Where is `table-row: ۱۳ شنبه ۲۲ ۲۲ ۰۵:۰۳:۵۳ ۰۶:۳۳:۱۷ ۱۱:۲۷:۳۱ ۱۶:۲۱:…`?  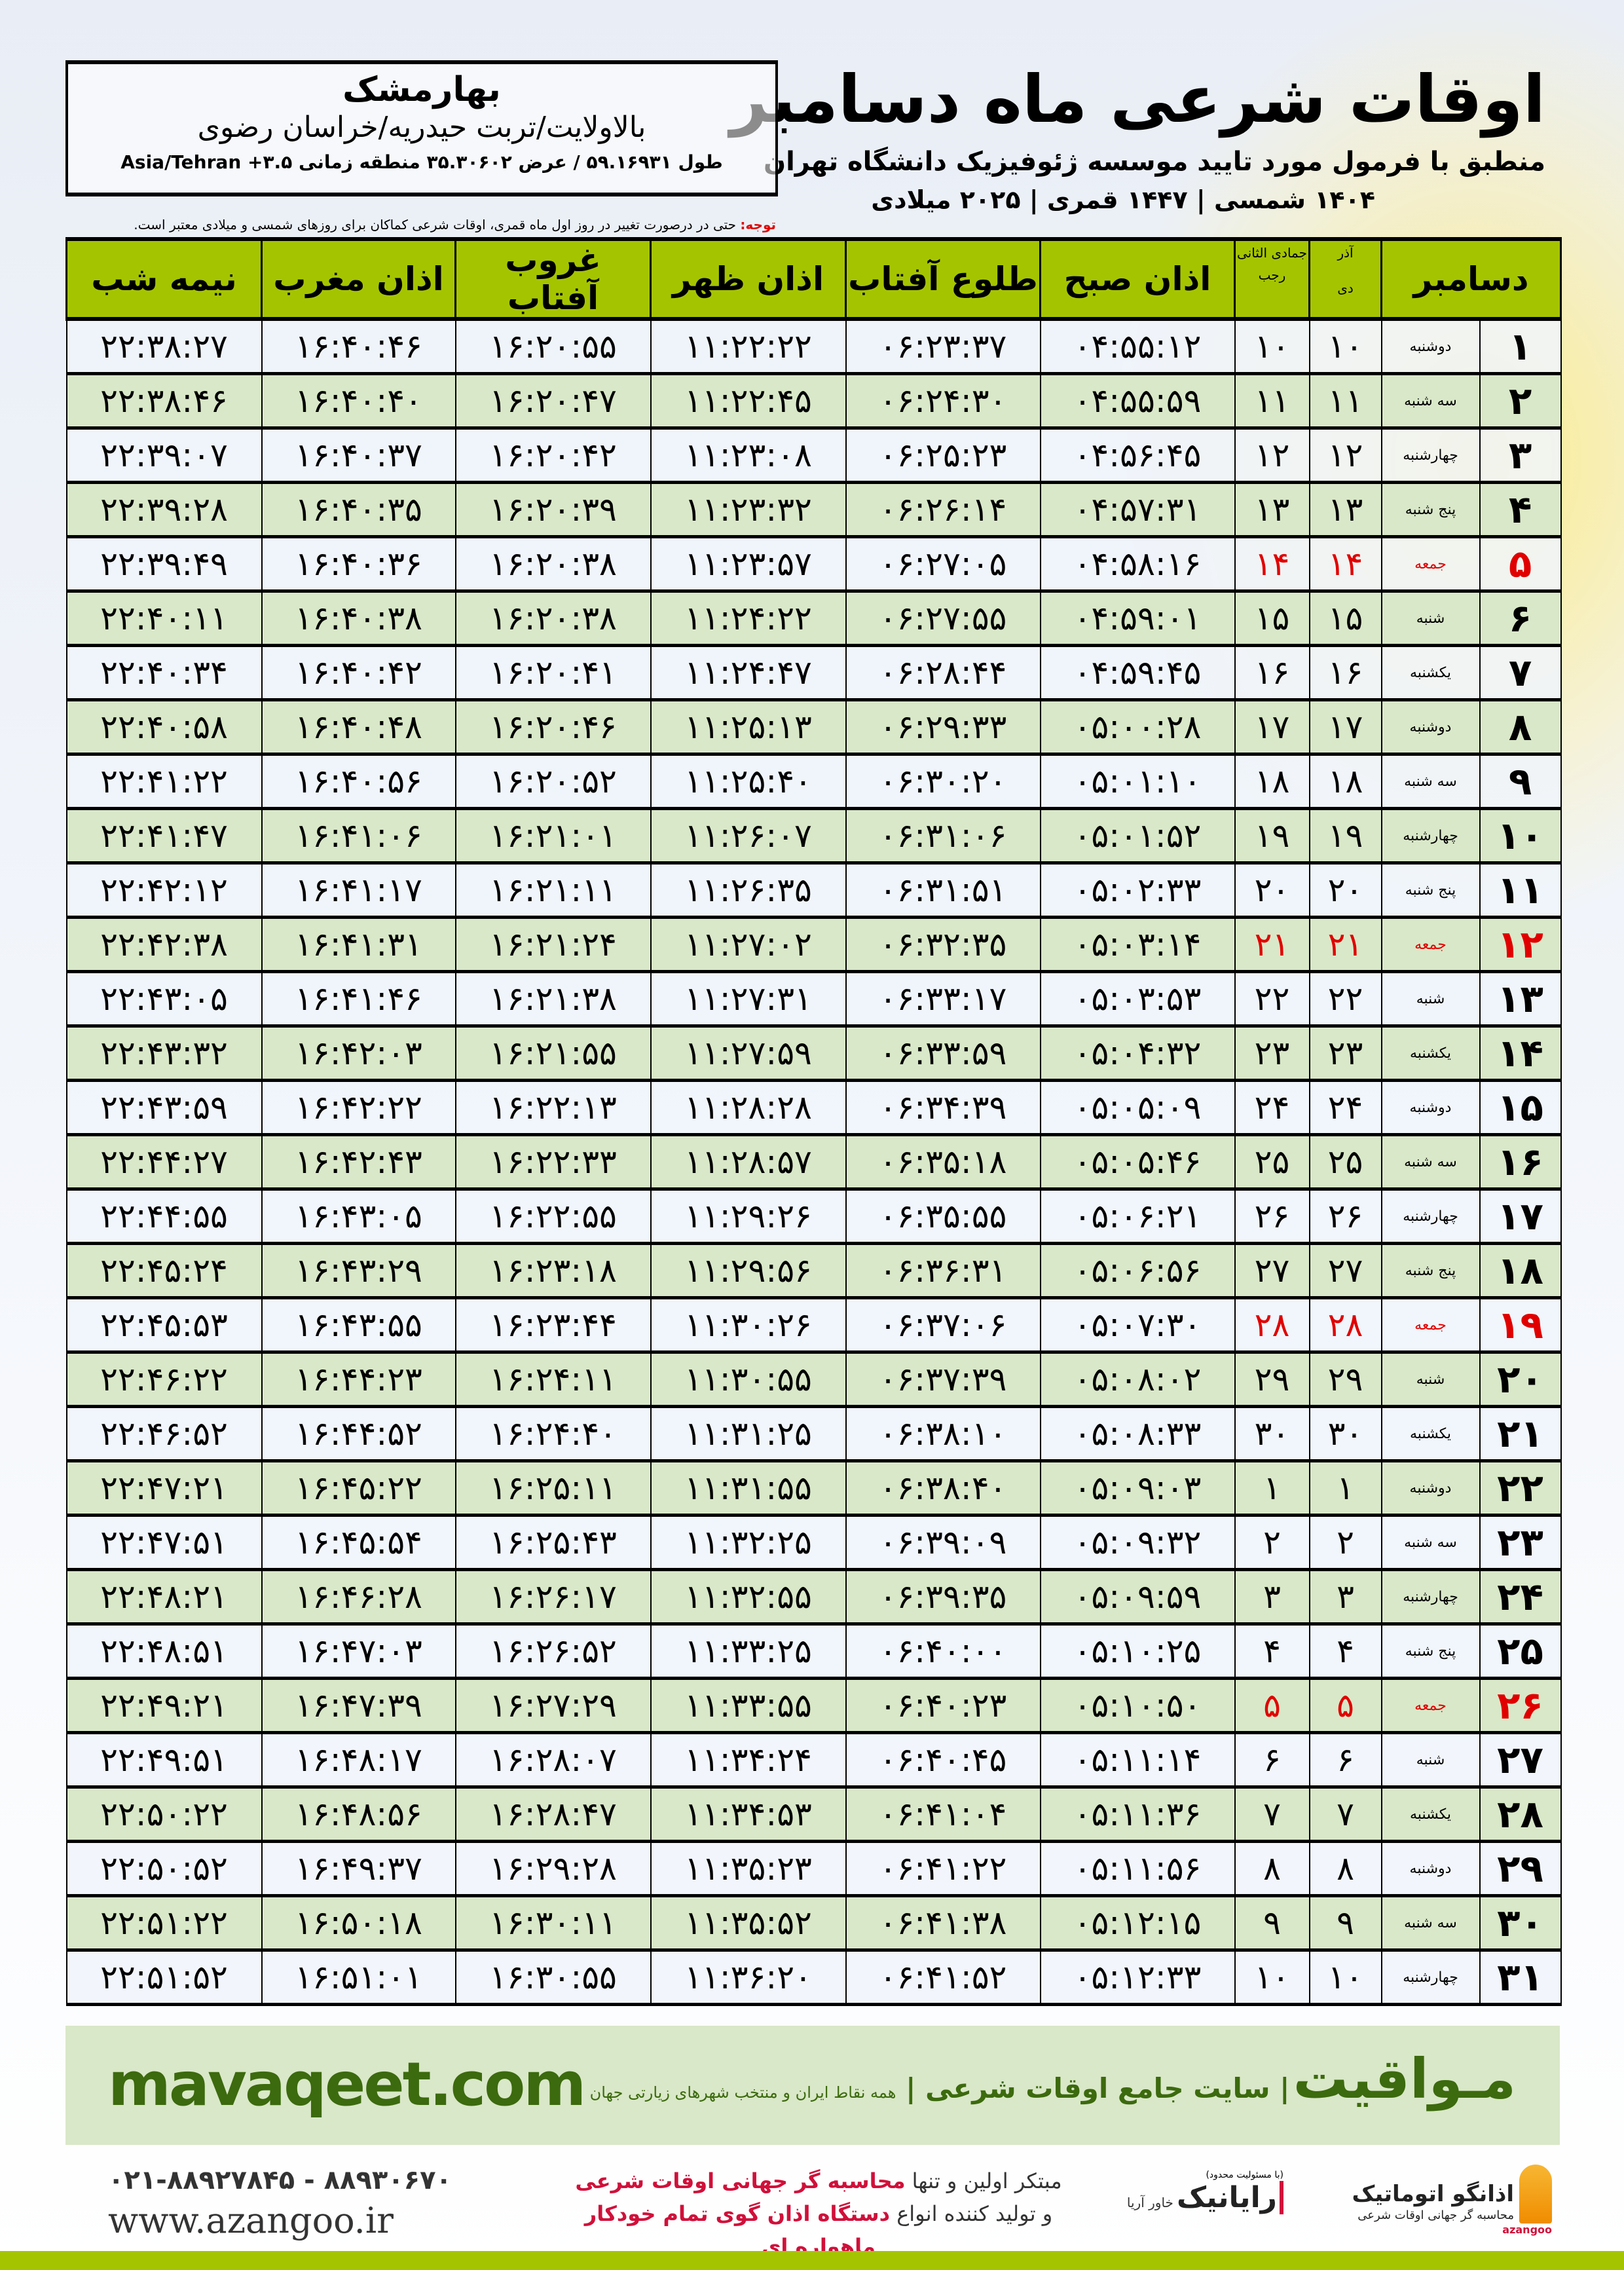
table-row: ۱۳ شنبه ۲۲ ۲۲ ۰۵:۰۳:۵۳ ۰۶:۳۳:۱۷ ۱۱:۲۷:۳۱ ۱۶:۲۱:… is located at coordinates (813, 999).